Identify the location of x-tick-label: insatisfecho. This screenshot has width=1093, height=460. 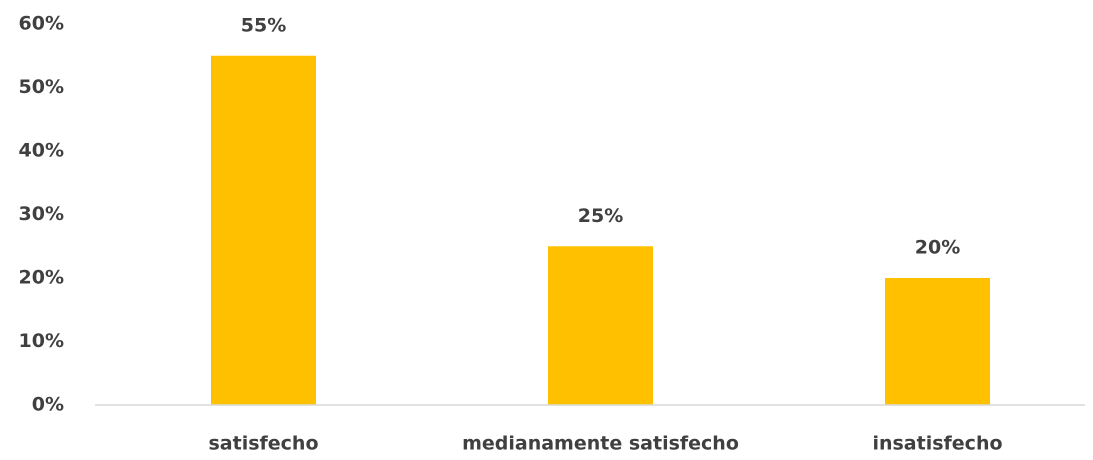
(937, 444).